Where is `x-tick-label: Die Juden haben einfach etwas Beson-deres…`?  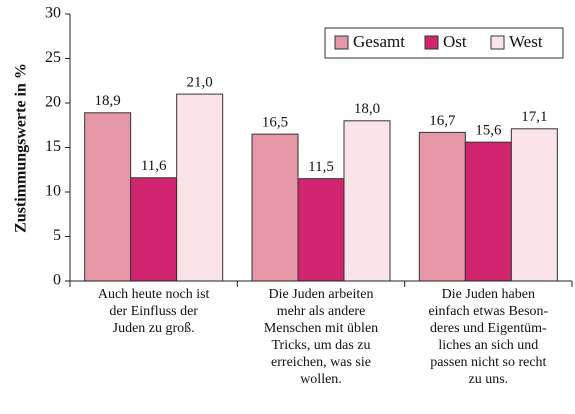 x-tick-label: Die Juden haben einfach etwas Beson-deres… is located at coordinates (488, 337).